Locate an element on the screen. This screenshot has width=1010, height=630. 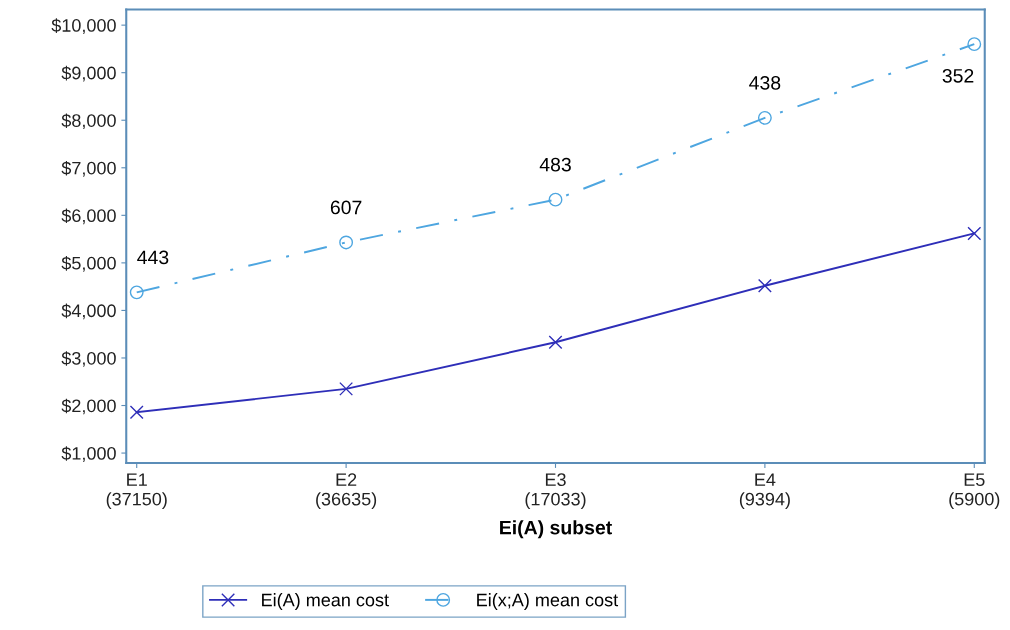
annotation: 352 is located at coordinates (958, 75).